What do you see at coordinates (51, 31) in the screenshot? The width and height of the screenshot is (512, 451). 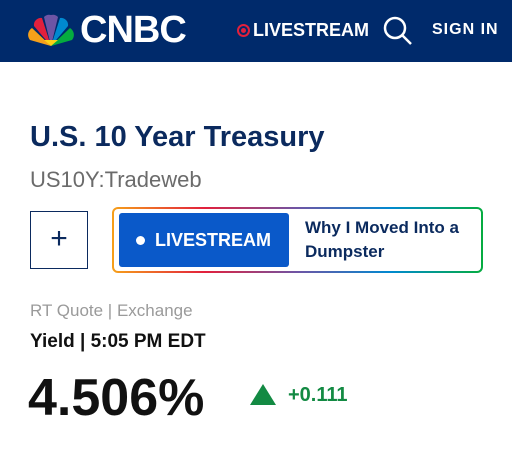 I see `peacock-logo` at bounding box center [51, 31].